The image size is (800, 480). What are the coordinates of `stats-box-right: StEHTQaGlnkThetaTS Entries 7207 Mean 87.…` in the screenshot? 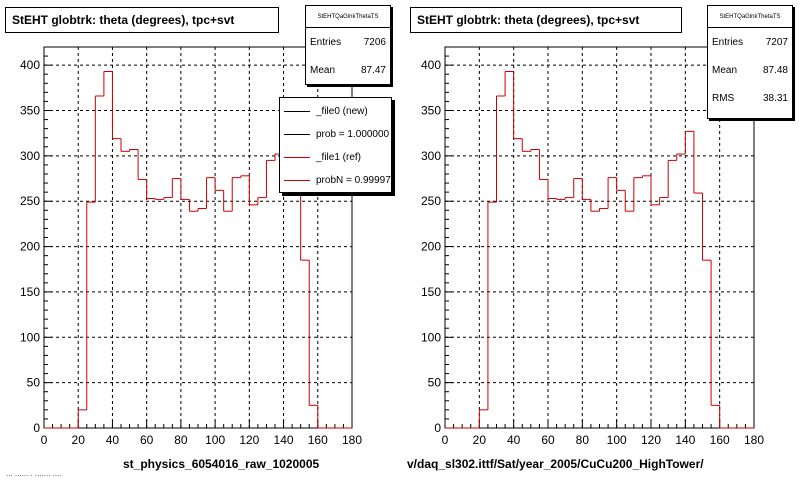 It's located at (750, 62).